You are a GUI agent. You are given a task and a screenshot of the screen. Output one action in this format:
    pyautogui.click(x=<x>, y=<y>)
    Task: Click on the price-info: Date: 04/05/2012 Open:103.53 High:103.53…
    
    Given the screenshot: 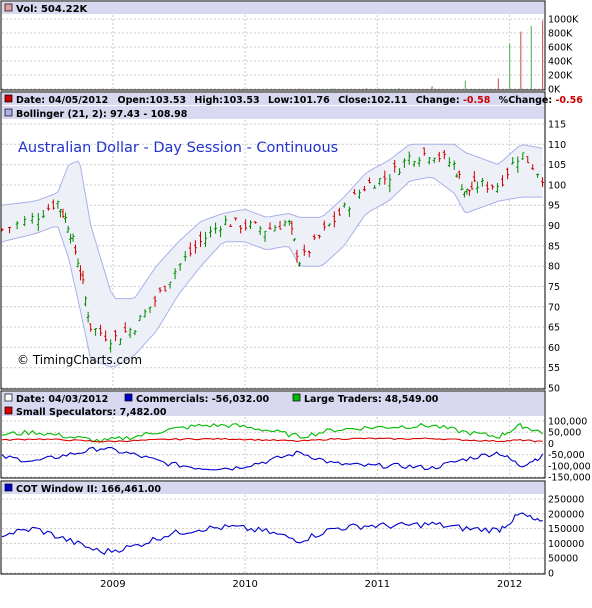 What is the action you would take?
    pyautogui.click(x=299, y=100)
    